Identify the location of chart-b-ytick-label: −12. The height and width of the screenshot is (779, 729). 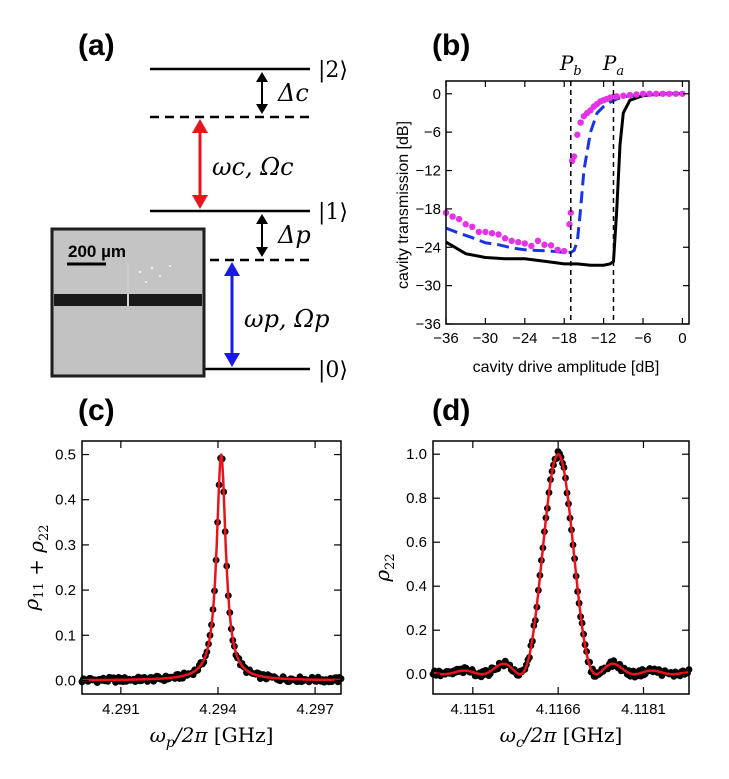
(428, 171).